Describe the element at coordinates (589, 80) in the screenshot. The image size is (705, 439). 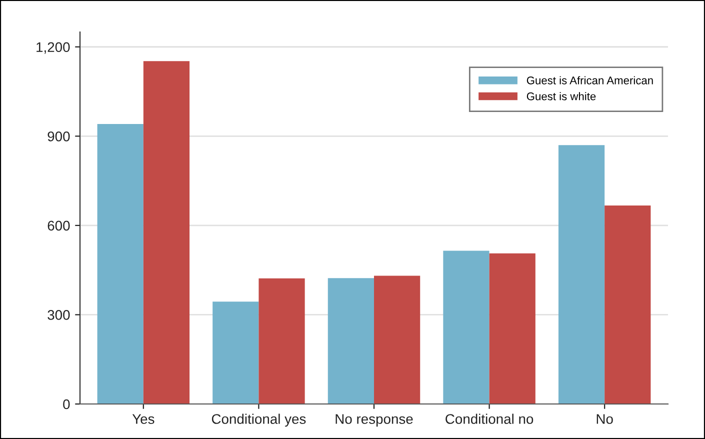
I see `legend-label: Guest is African American` at that location.